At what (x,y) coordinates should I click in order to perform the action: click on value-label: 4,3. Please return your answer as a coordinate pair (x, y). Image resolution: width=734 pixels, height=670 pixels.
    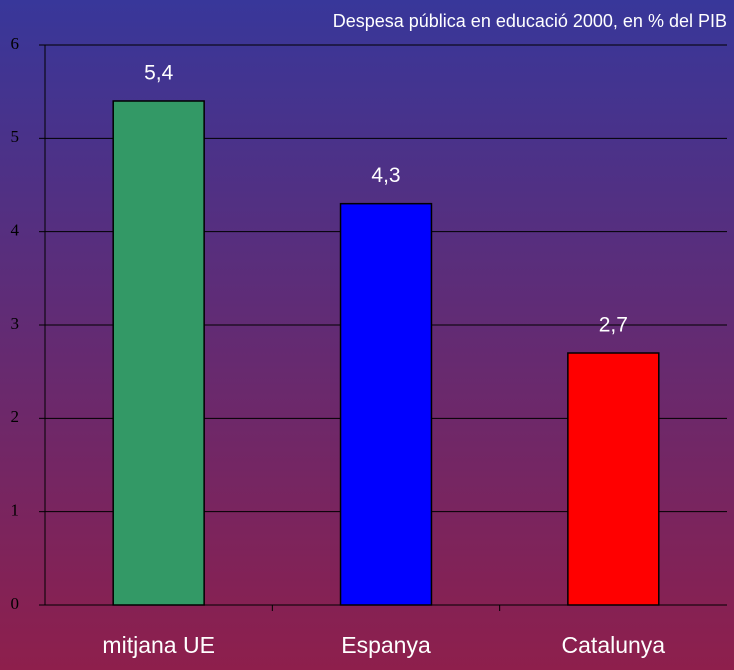
    Looking at the image, I should click on (385, 175).